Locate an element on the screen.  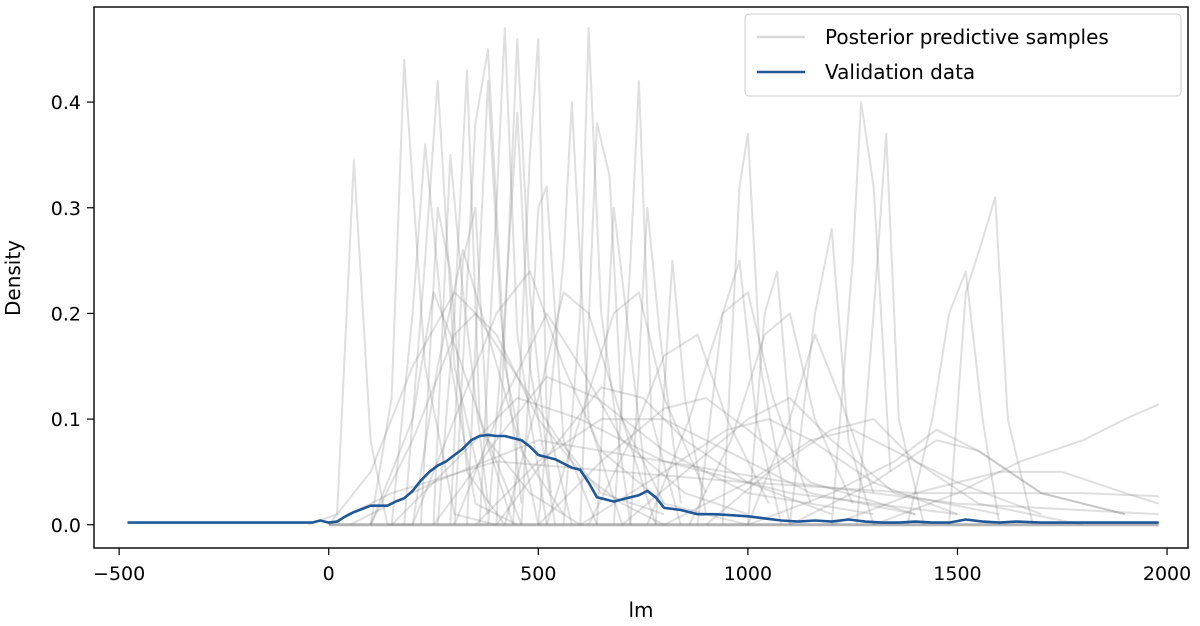
x-axis-label: lm is located at coordinates (640, 610).